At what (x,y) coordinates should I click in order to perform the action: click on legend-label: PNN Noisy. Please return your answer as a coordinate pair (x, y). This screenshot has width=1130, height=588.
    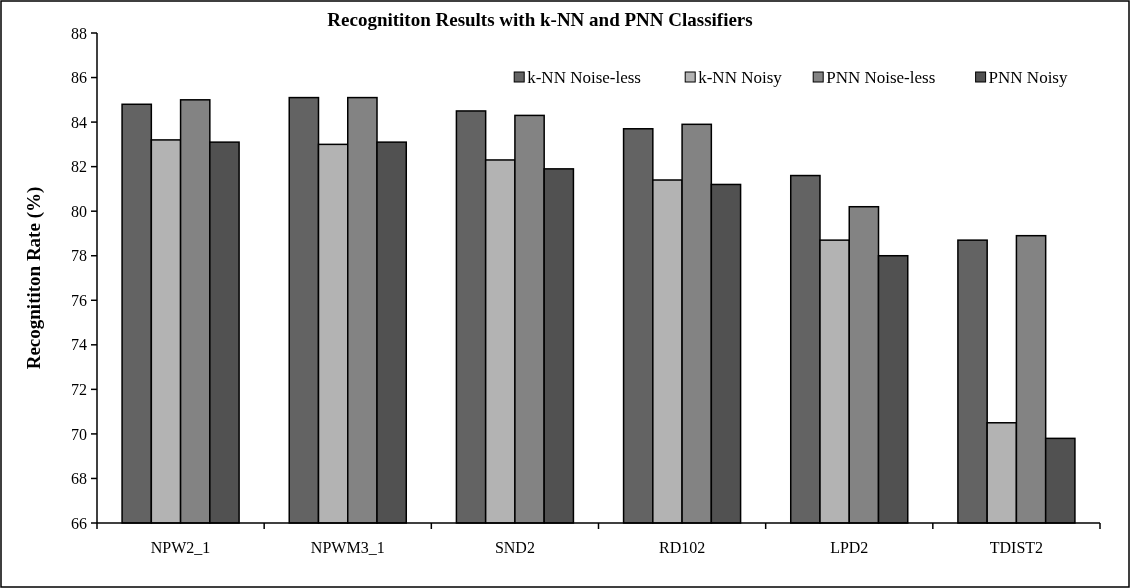
    Looking at the image, I should click on (1028, 77).